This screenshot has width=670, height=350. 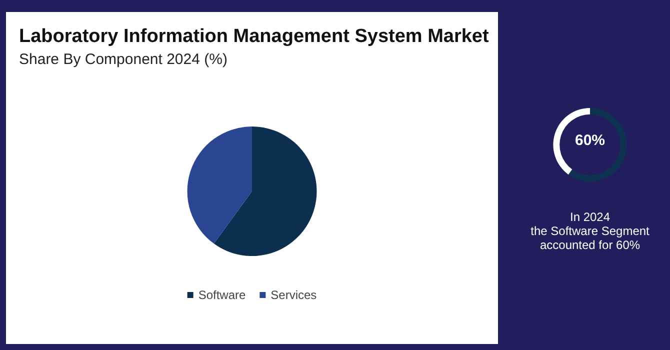 What do you see at coordinates (254, 36) in the screenshot?
I see `chart-title: Laboratory Information Management System Market` at bounding box center [254, 36].